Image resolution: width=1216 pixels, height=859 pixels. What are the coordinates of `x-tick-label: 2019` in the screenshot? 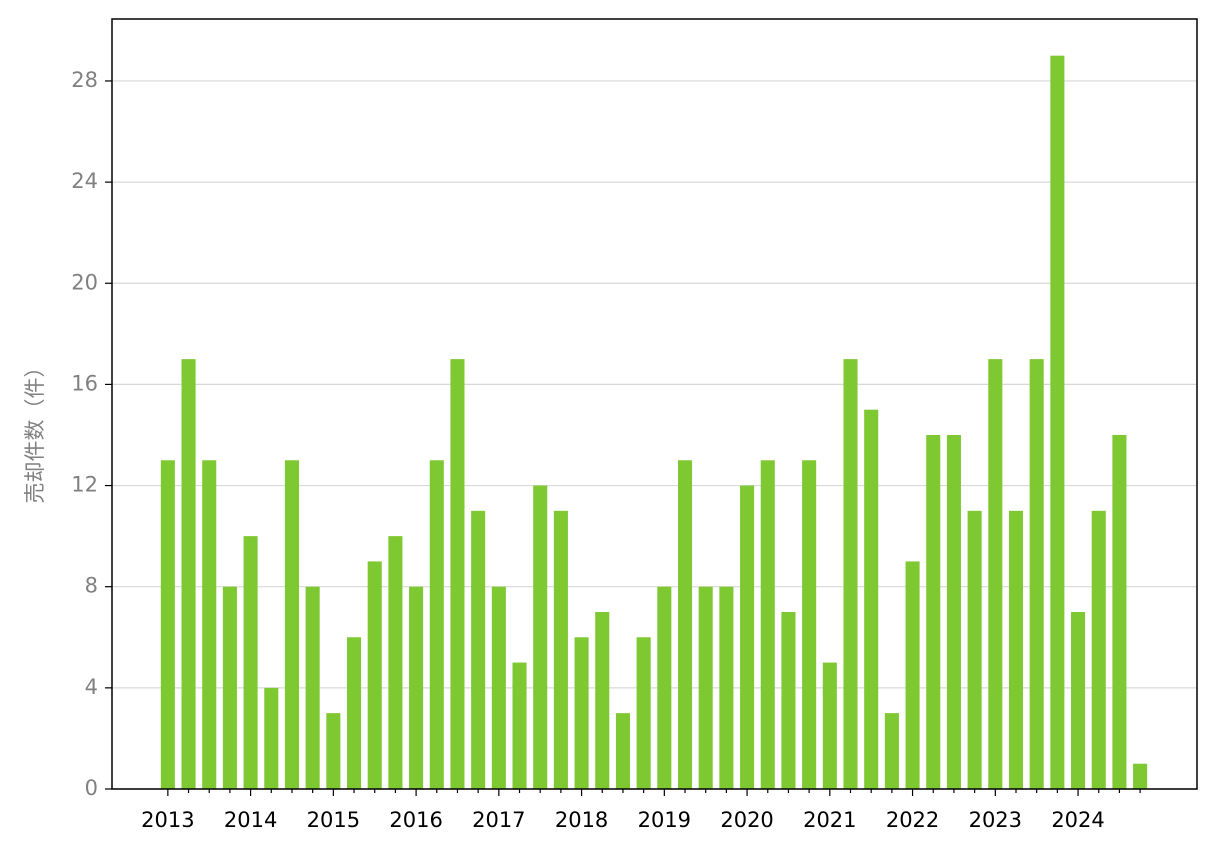 It's located at (664, 820).